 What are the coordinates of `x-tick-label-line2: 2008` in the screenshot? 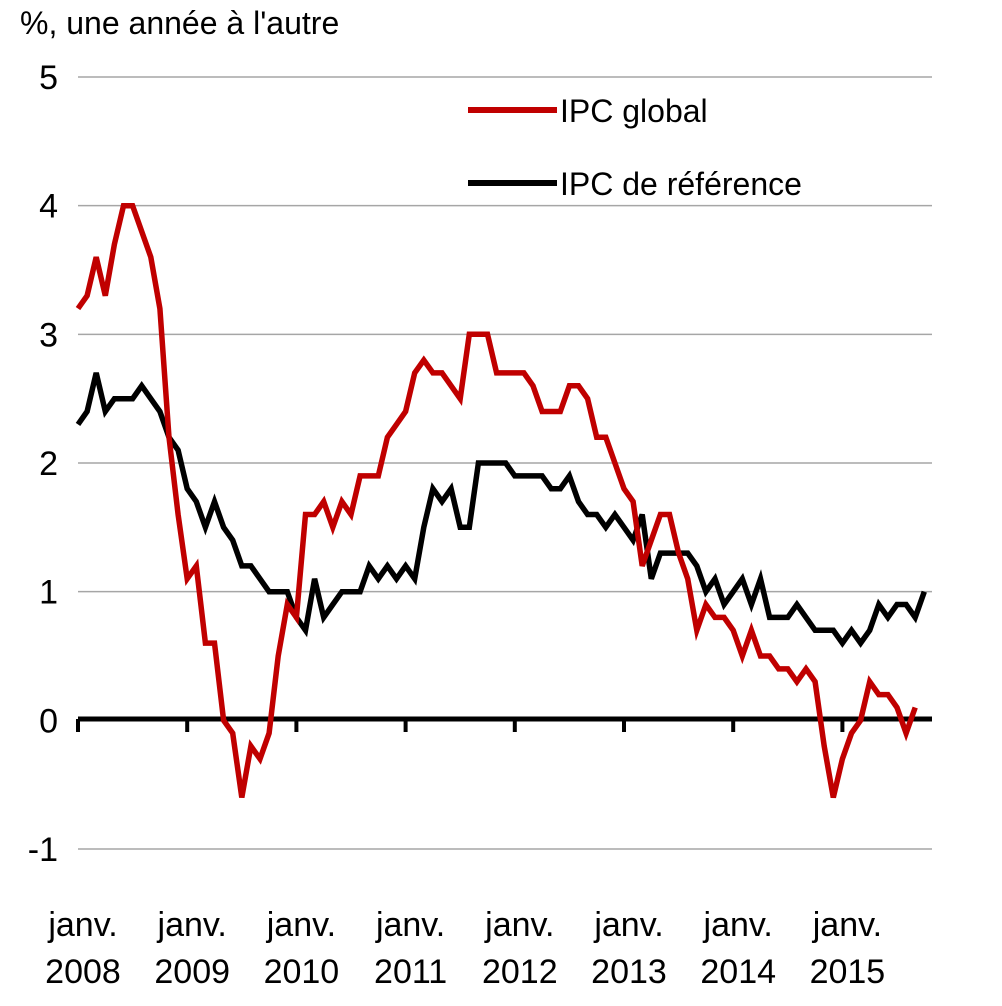 It's located at (83, 972).